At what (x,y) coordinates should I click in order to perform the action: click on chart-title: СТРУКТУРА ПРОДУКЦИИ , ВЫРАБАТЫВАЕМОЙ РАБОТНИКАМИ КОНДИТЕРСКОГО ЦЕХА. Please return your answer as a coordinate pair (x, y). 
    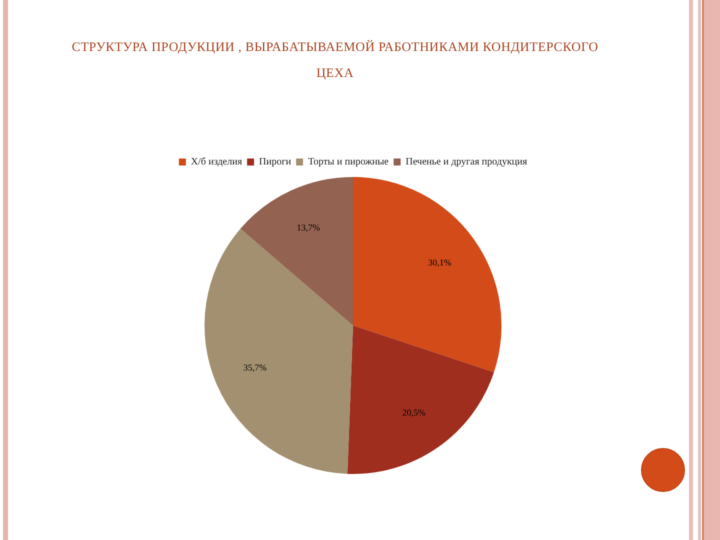
    Looking at the image, I should click on (335, 60).